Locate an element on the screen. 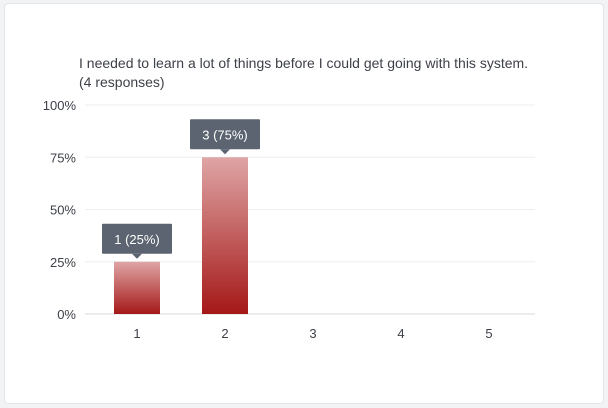 Image resolution: width=608 pixels, height=408 pixels. y-tick-label: 50% is located at coordinates (63, 210).